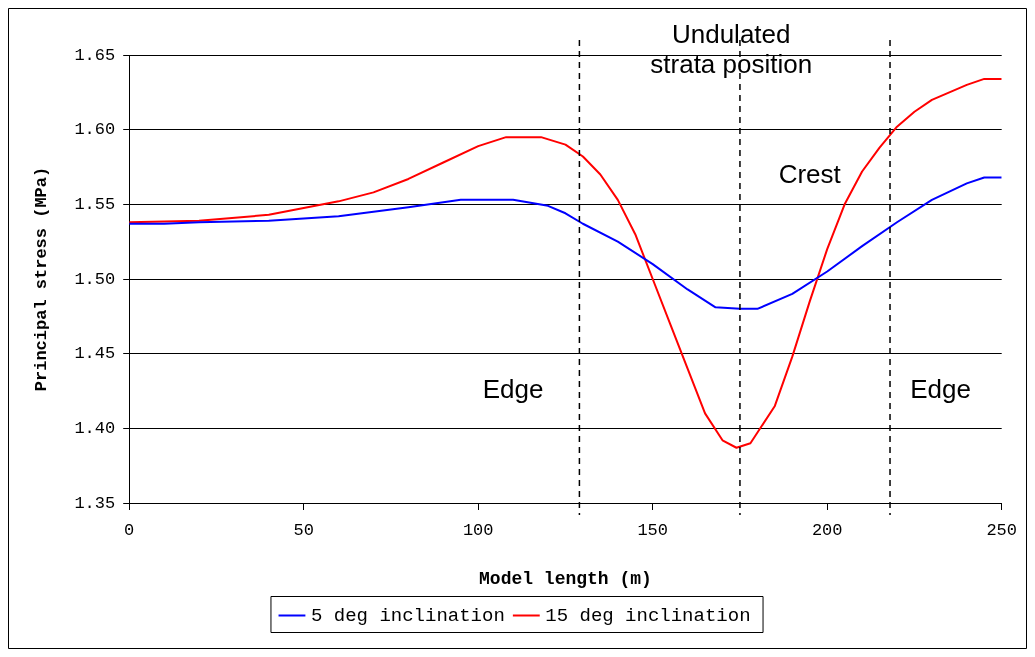 The height and width of the screenshot is (657, 1035). Describe the element at coordinates (648, 615) in the screenshot. I see `legend-label: 15 deg inclination` at that location.